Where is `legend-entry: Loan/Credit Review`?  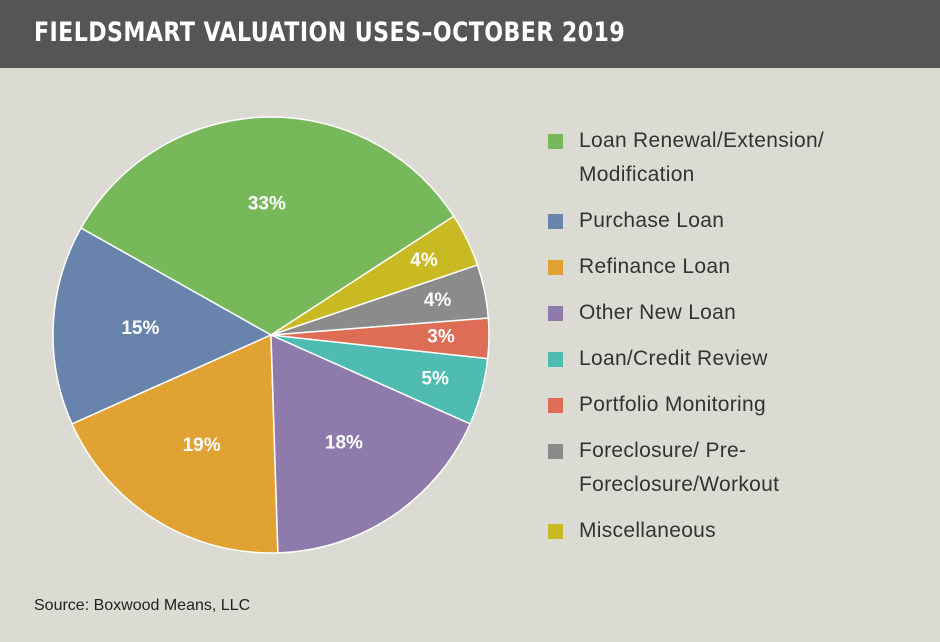
legend-entry: Loan/Credit Review is located at coordinates (713, 359).